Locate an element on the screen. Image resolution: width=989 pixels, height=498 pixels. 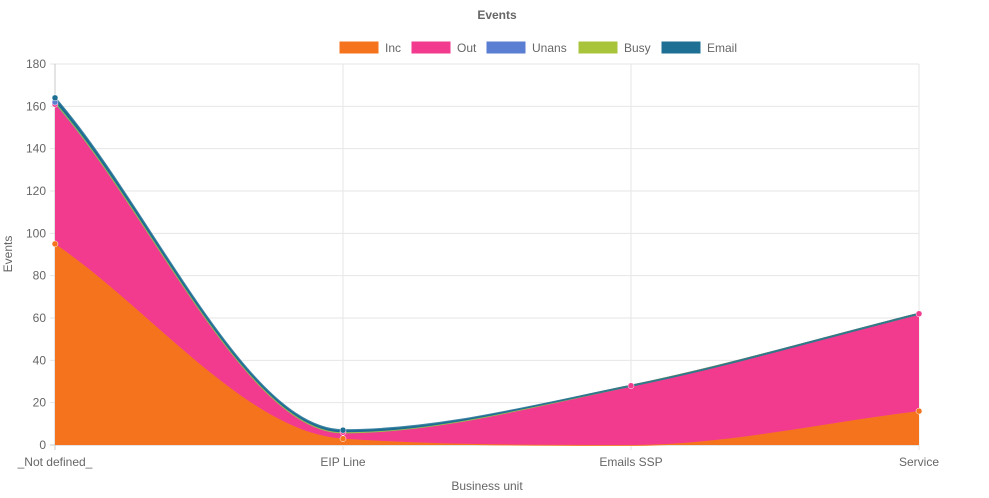
y-axis-ticks: 0 20 40 60 80 100 120 140 160 180 is located at coordinates (36, 254).